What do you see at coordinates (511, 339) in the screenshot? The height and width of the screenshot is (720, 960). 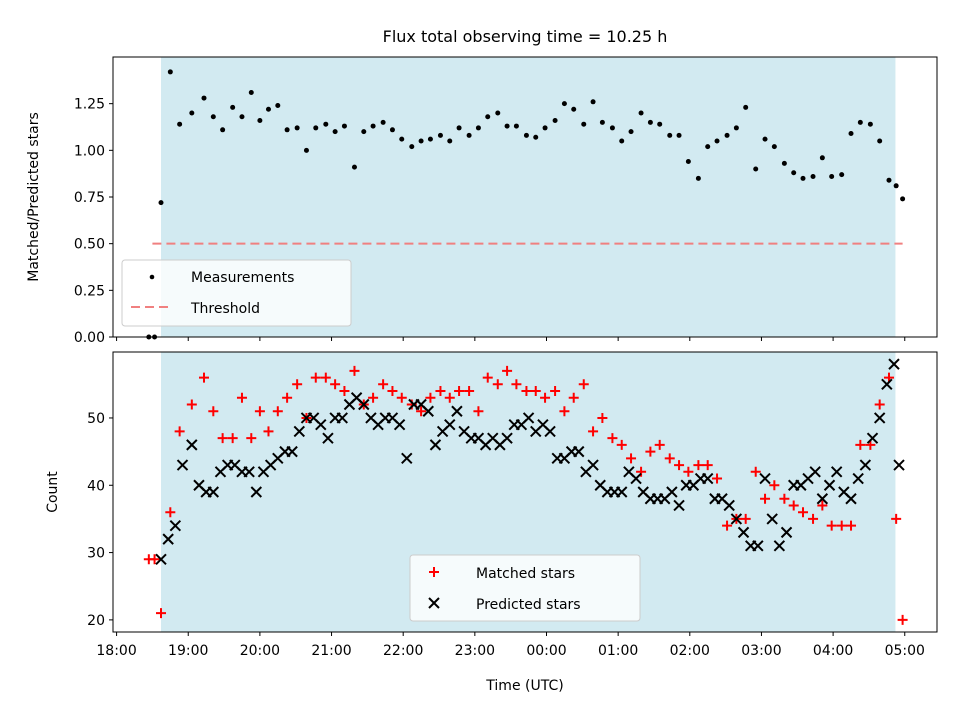 I see `top-x-ticks` at bounding box center [511, 339].